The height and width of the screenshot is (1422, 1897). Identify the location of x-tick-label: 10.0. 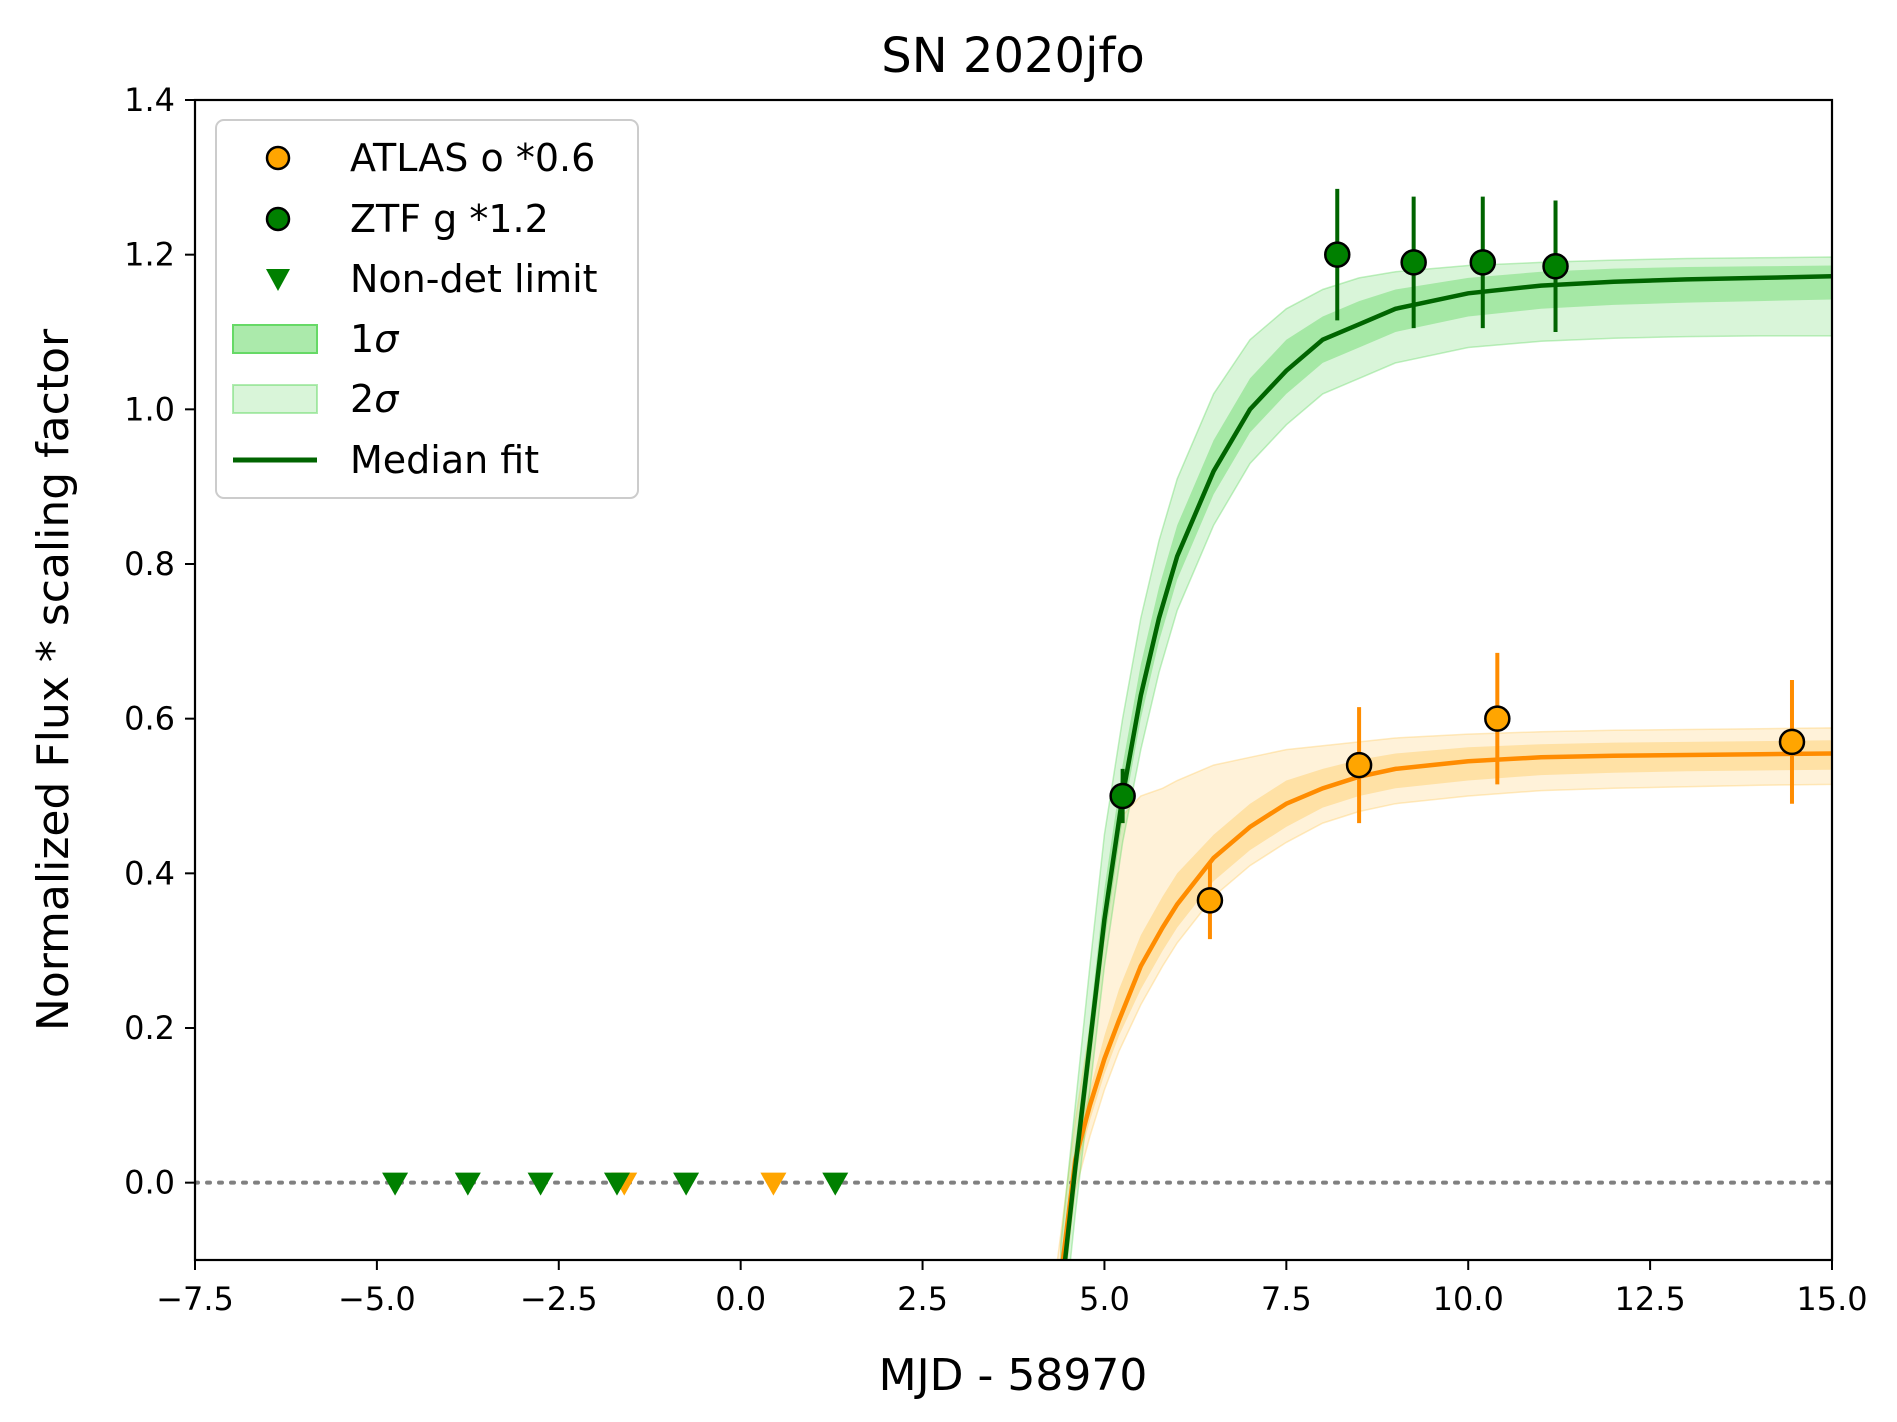
(1468, 1299).